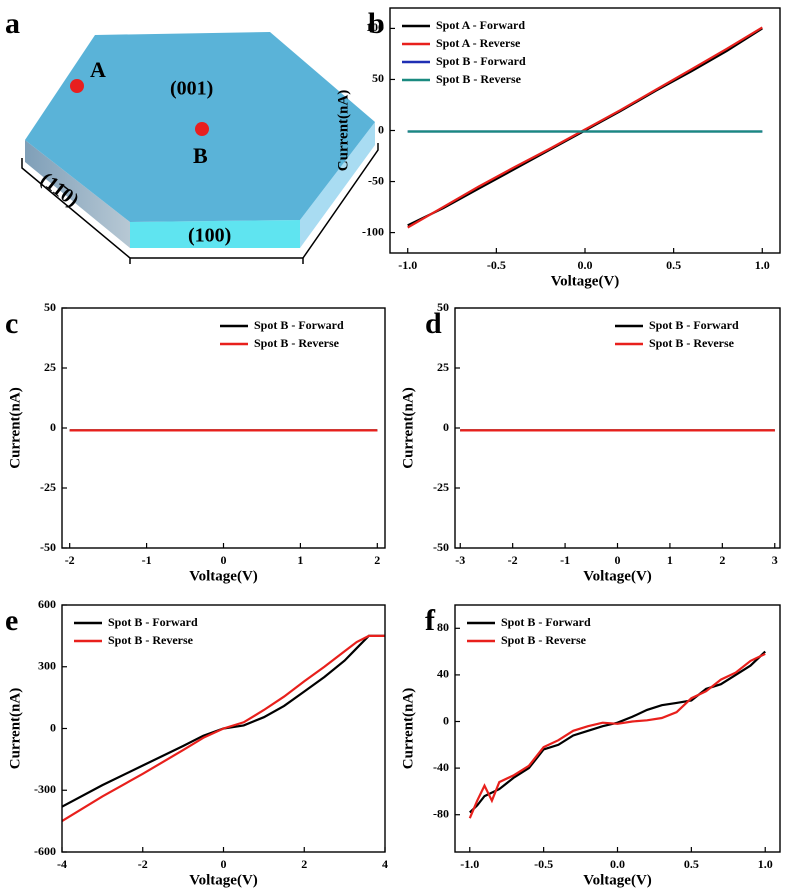  I want to click on face-label: (001), so click(191, 89).